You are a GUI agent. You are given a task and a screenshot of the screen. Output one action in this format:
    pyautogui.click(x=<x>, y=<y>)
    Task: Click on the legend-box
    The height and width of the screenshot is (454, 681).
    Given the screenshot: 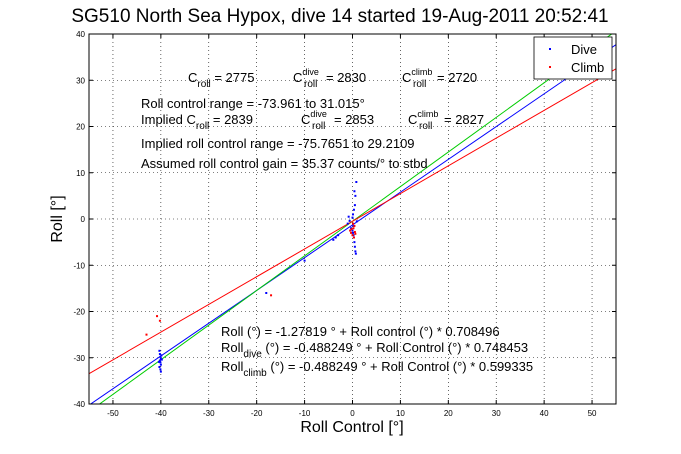 What is the action you would take?
    pyautogui.click(x=573, y=58)
    